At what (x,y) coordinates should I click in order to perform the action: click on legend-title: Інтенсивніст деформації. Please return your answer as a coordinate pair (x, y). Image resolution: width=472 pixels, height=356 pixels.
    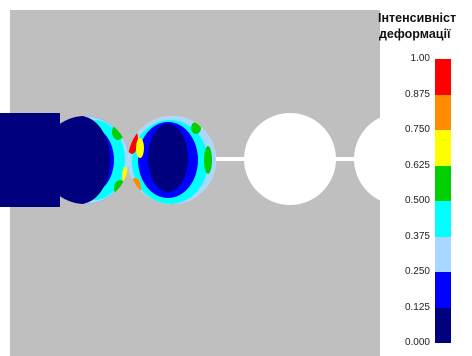
    Looking at the image, I should click on (425, 26).